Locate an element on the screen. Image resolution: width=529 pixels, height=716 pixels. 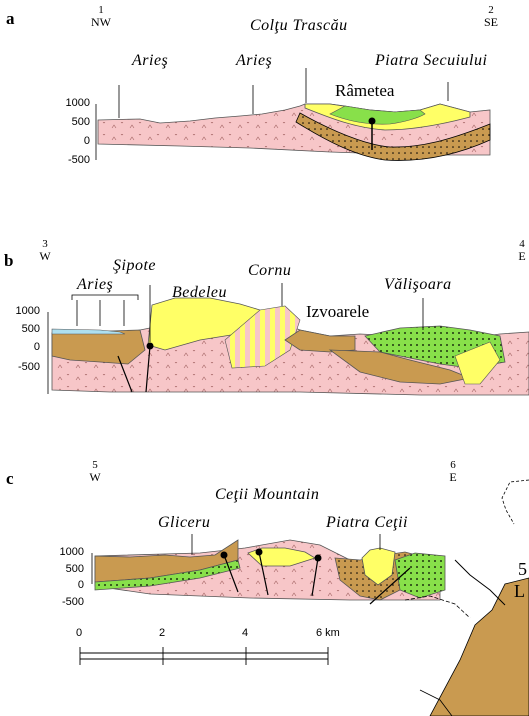
section-a-ytick-500: 500 is located at coordinates (80, 122).